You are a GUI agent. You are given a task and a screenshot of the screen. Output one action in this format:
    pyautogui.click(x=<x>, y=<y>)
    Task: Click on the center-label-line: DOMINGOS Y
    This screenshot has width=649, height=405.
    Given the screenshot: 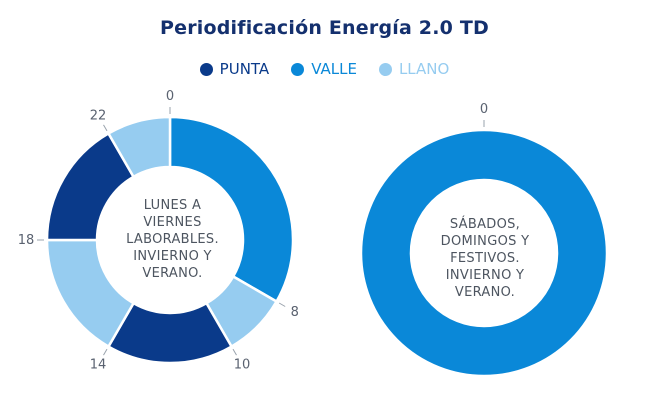 What is the action you would take?
    pyautogui.click(x=485, y=241)
    